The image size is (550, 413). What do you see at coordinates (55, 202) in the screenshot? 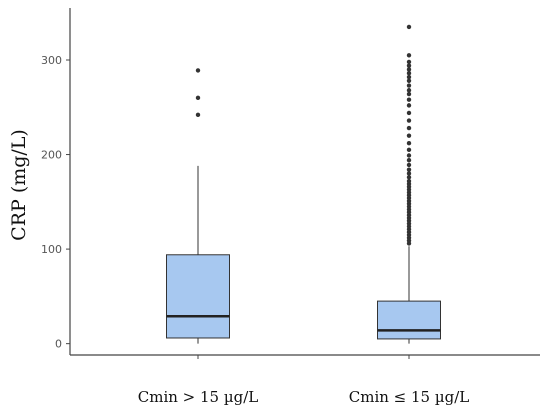
I see `y-ticks: 0 100 200 300` at bounding box center [55, 202].